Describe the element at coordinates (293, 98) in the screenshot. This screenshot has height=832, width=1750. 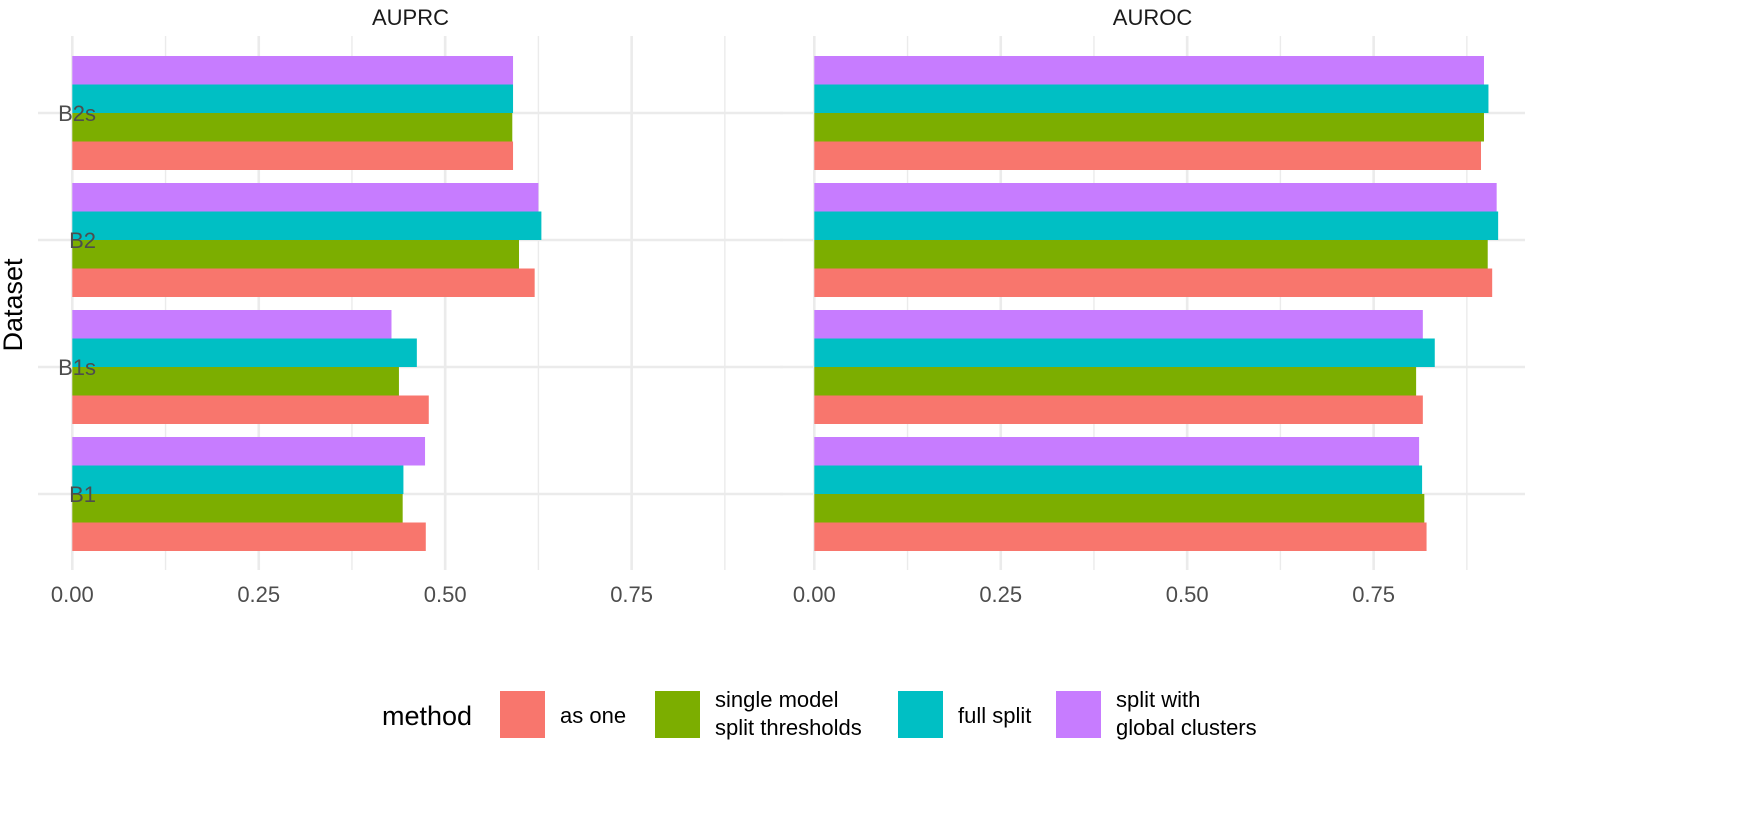
I see `bar-auprc-b2s-full-split` at that location.